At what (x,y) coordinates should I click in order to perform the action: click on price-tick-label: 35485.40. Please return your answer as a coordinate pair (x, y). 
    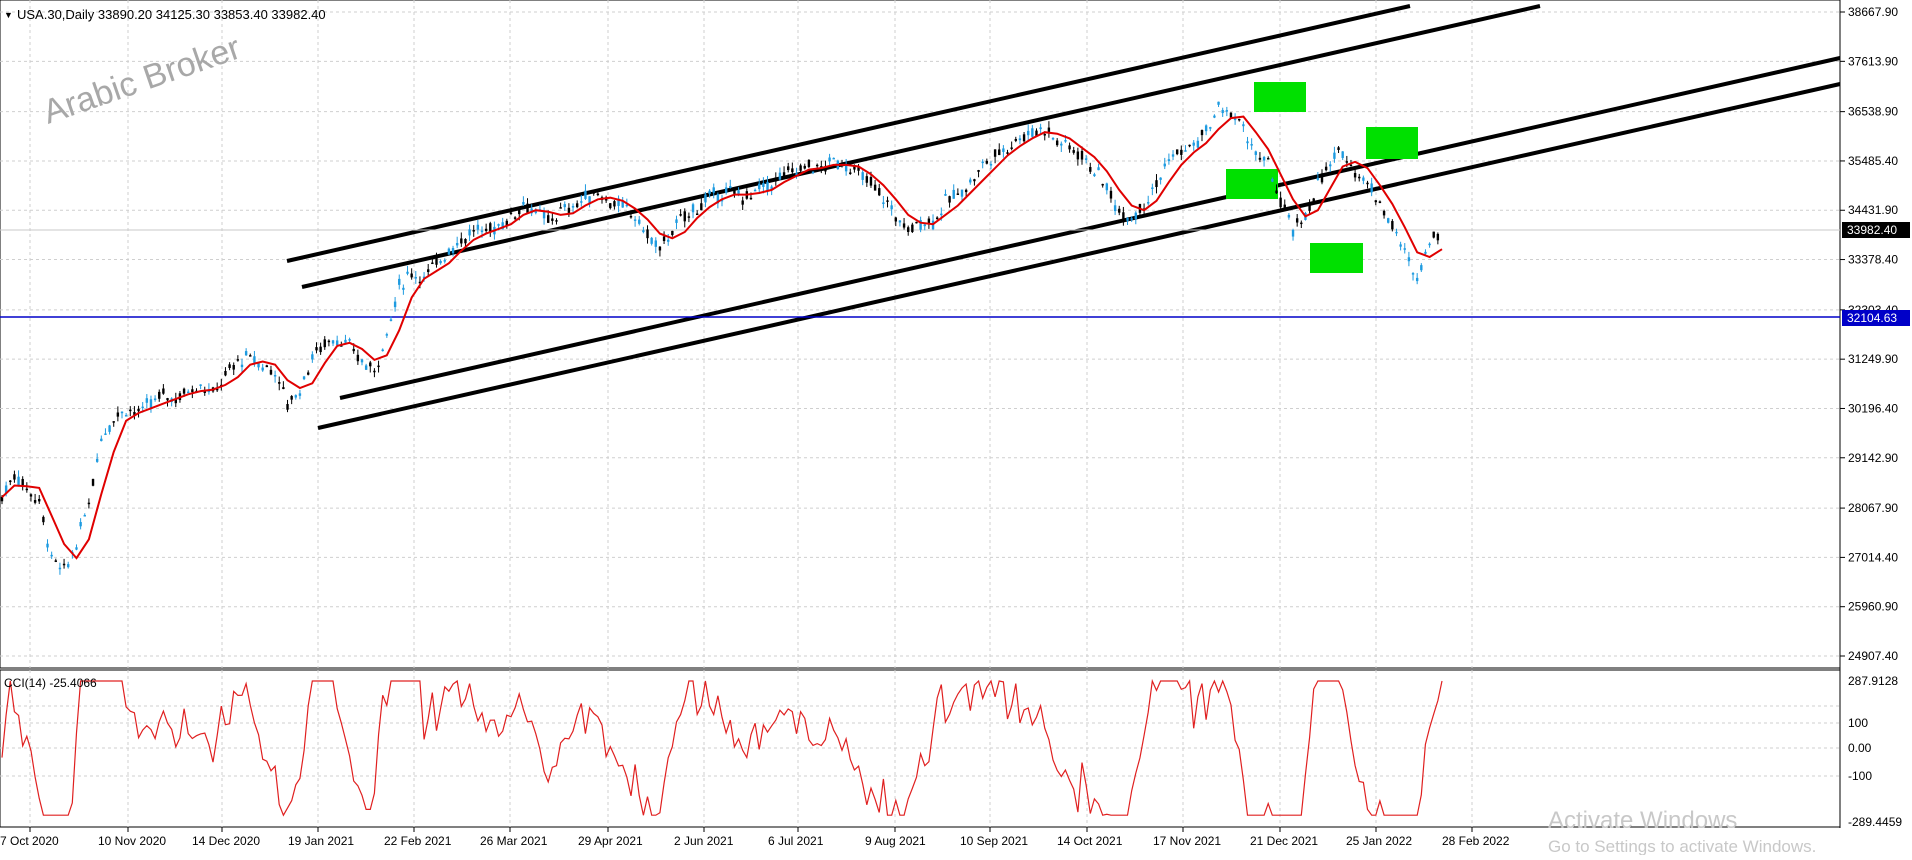
    Looking at the image, I should click on (1873, 161).